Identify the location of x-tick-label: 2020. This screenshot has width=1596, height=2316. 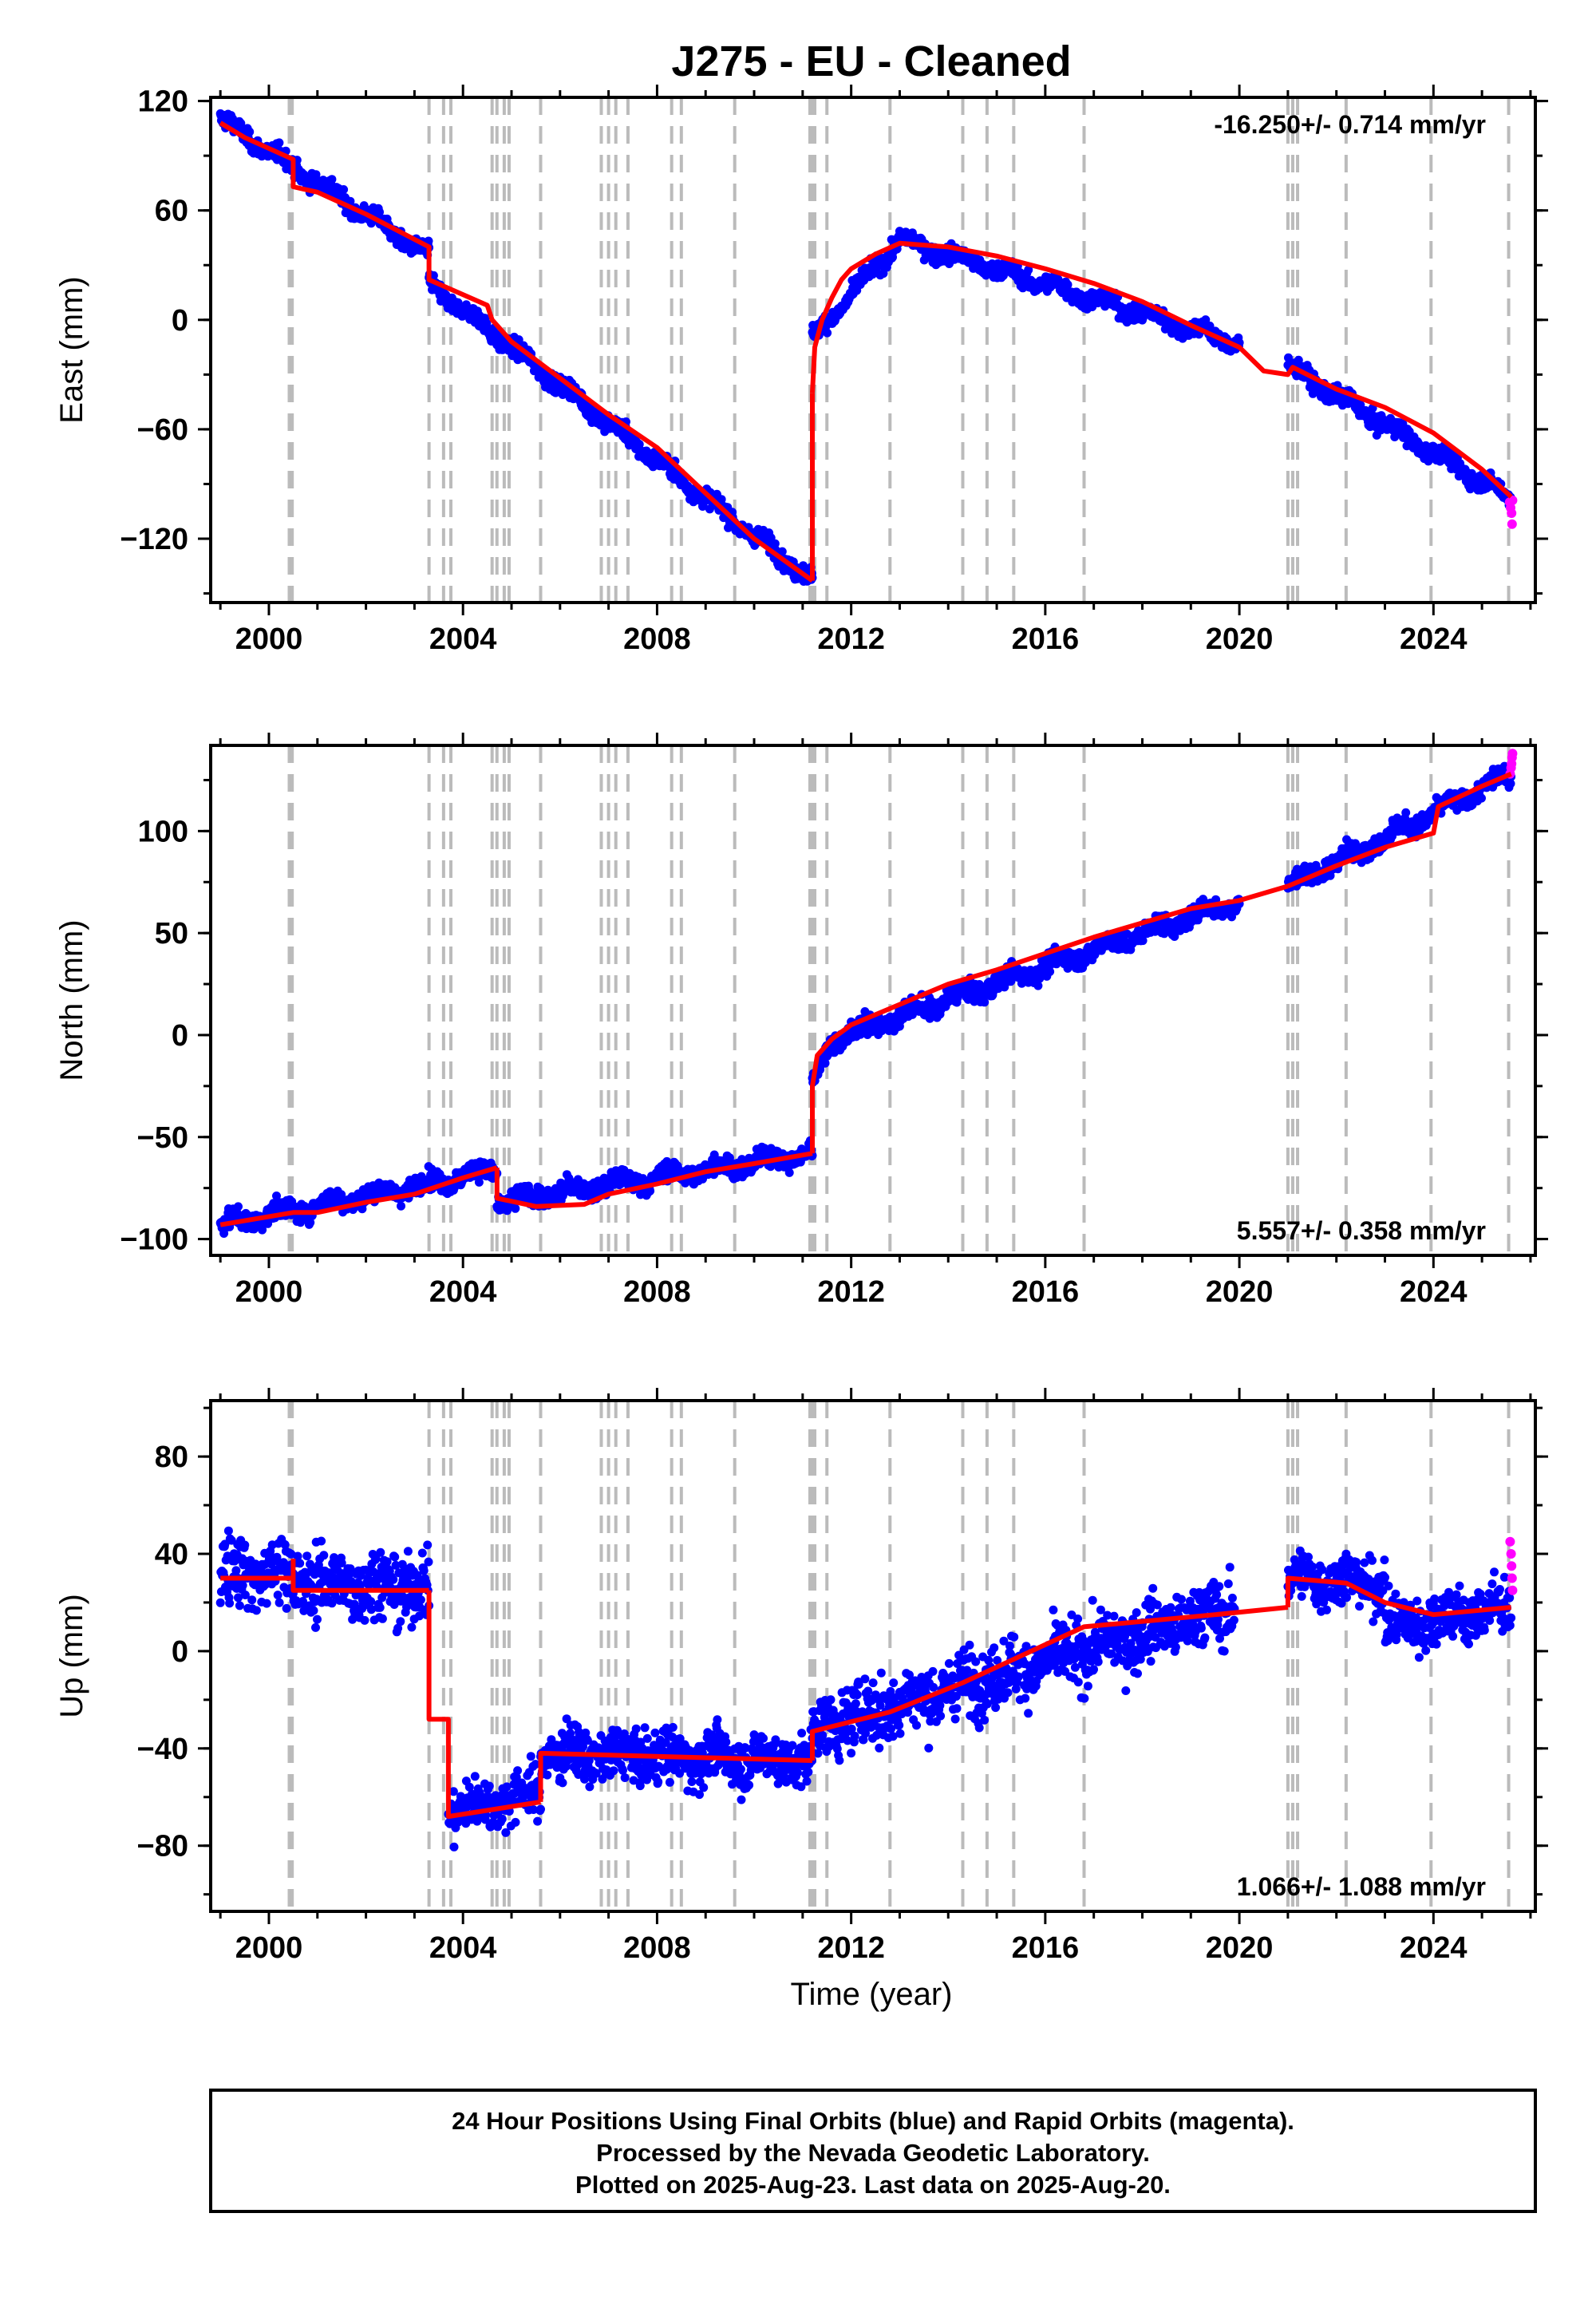
(1240, 639).